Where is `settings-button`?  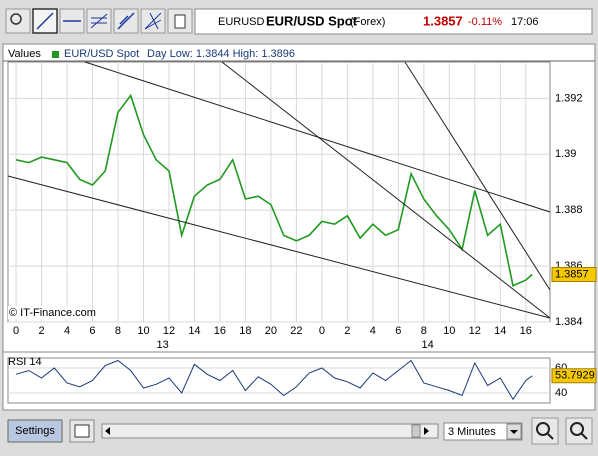 settings-button is located at coordinates (35, 431).